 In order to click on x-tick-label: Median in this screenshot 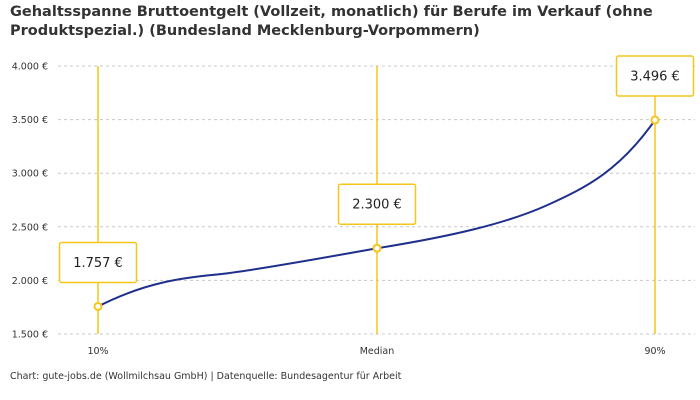, I will do `click(377, 351)`.